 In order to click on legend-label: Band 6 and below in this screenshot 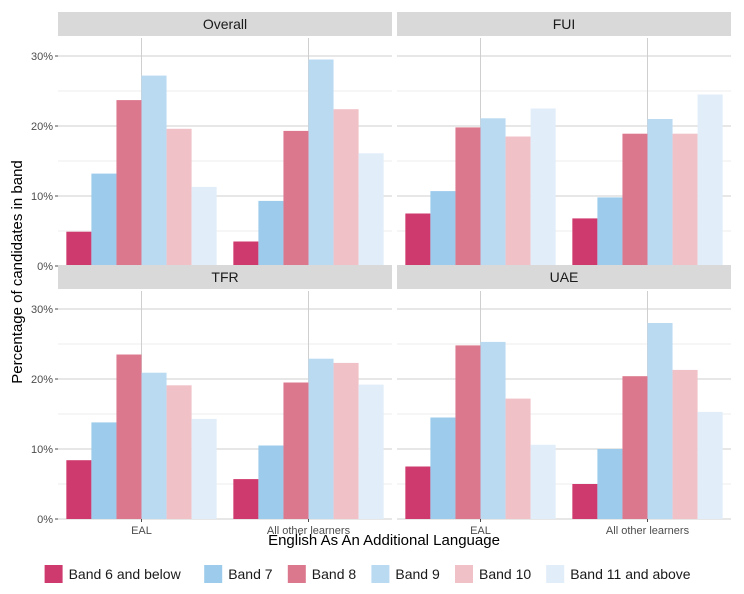, I will do `click(125, 574)`.